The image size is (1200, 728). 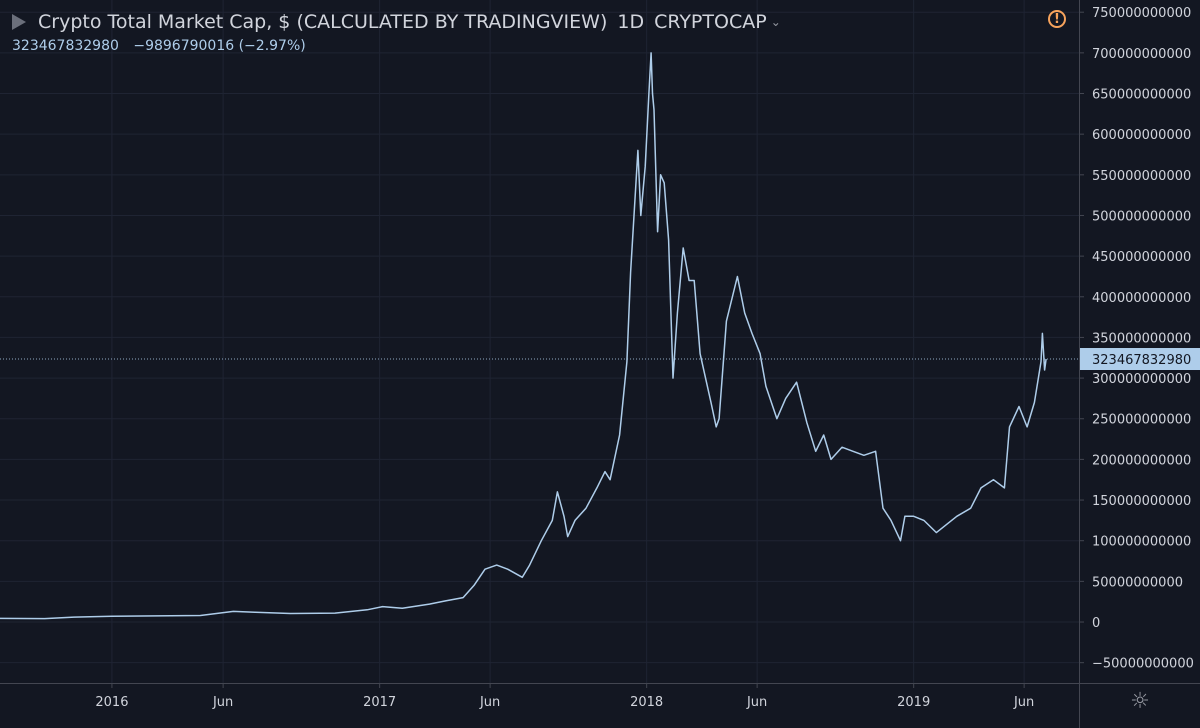 I want to click on change-value: −9896790016 (−2.97%), so click(x=219, y=46).